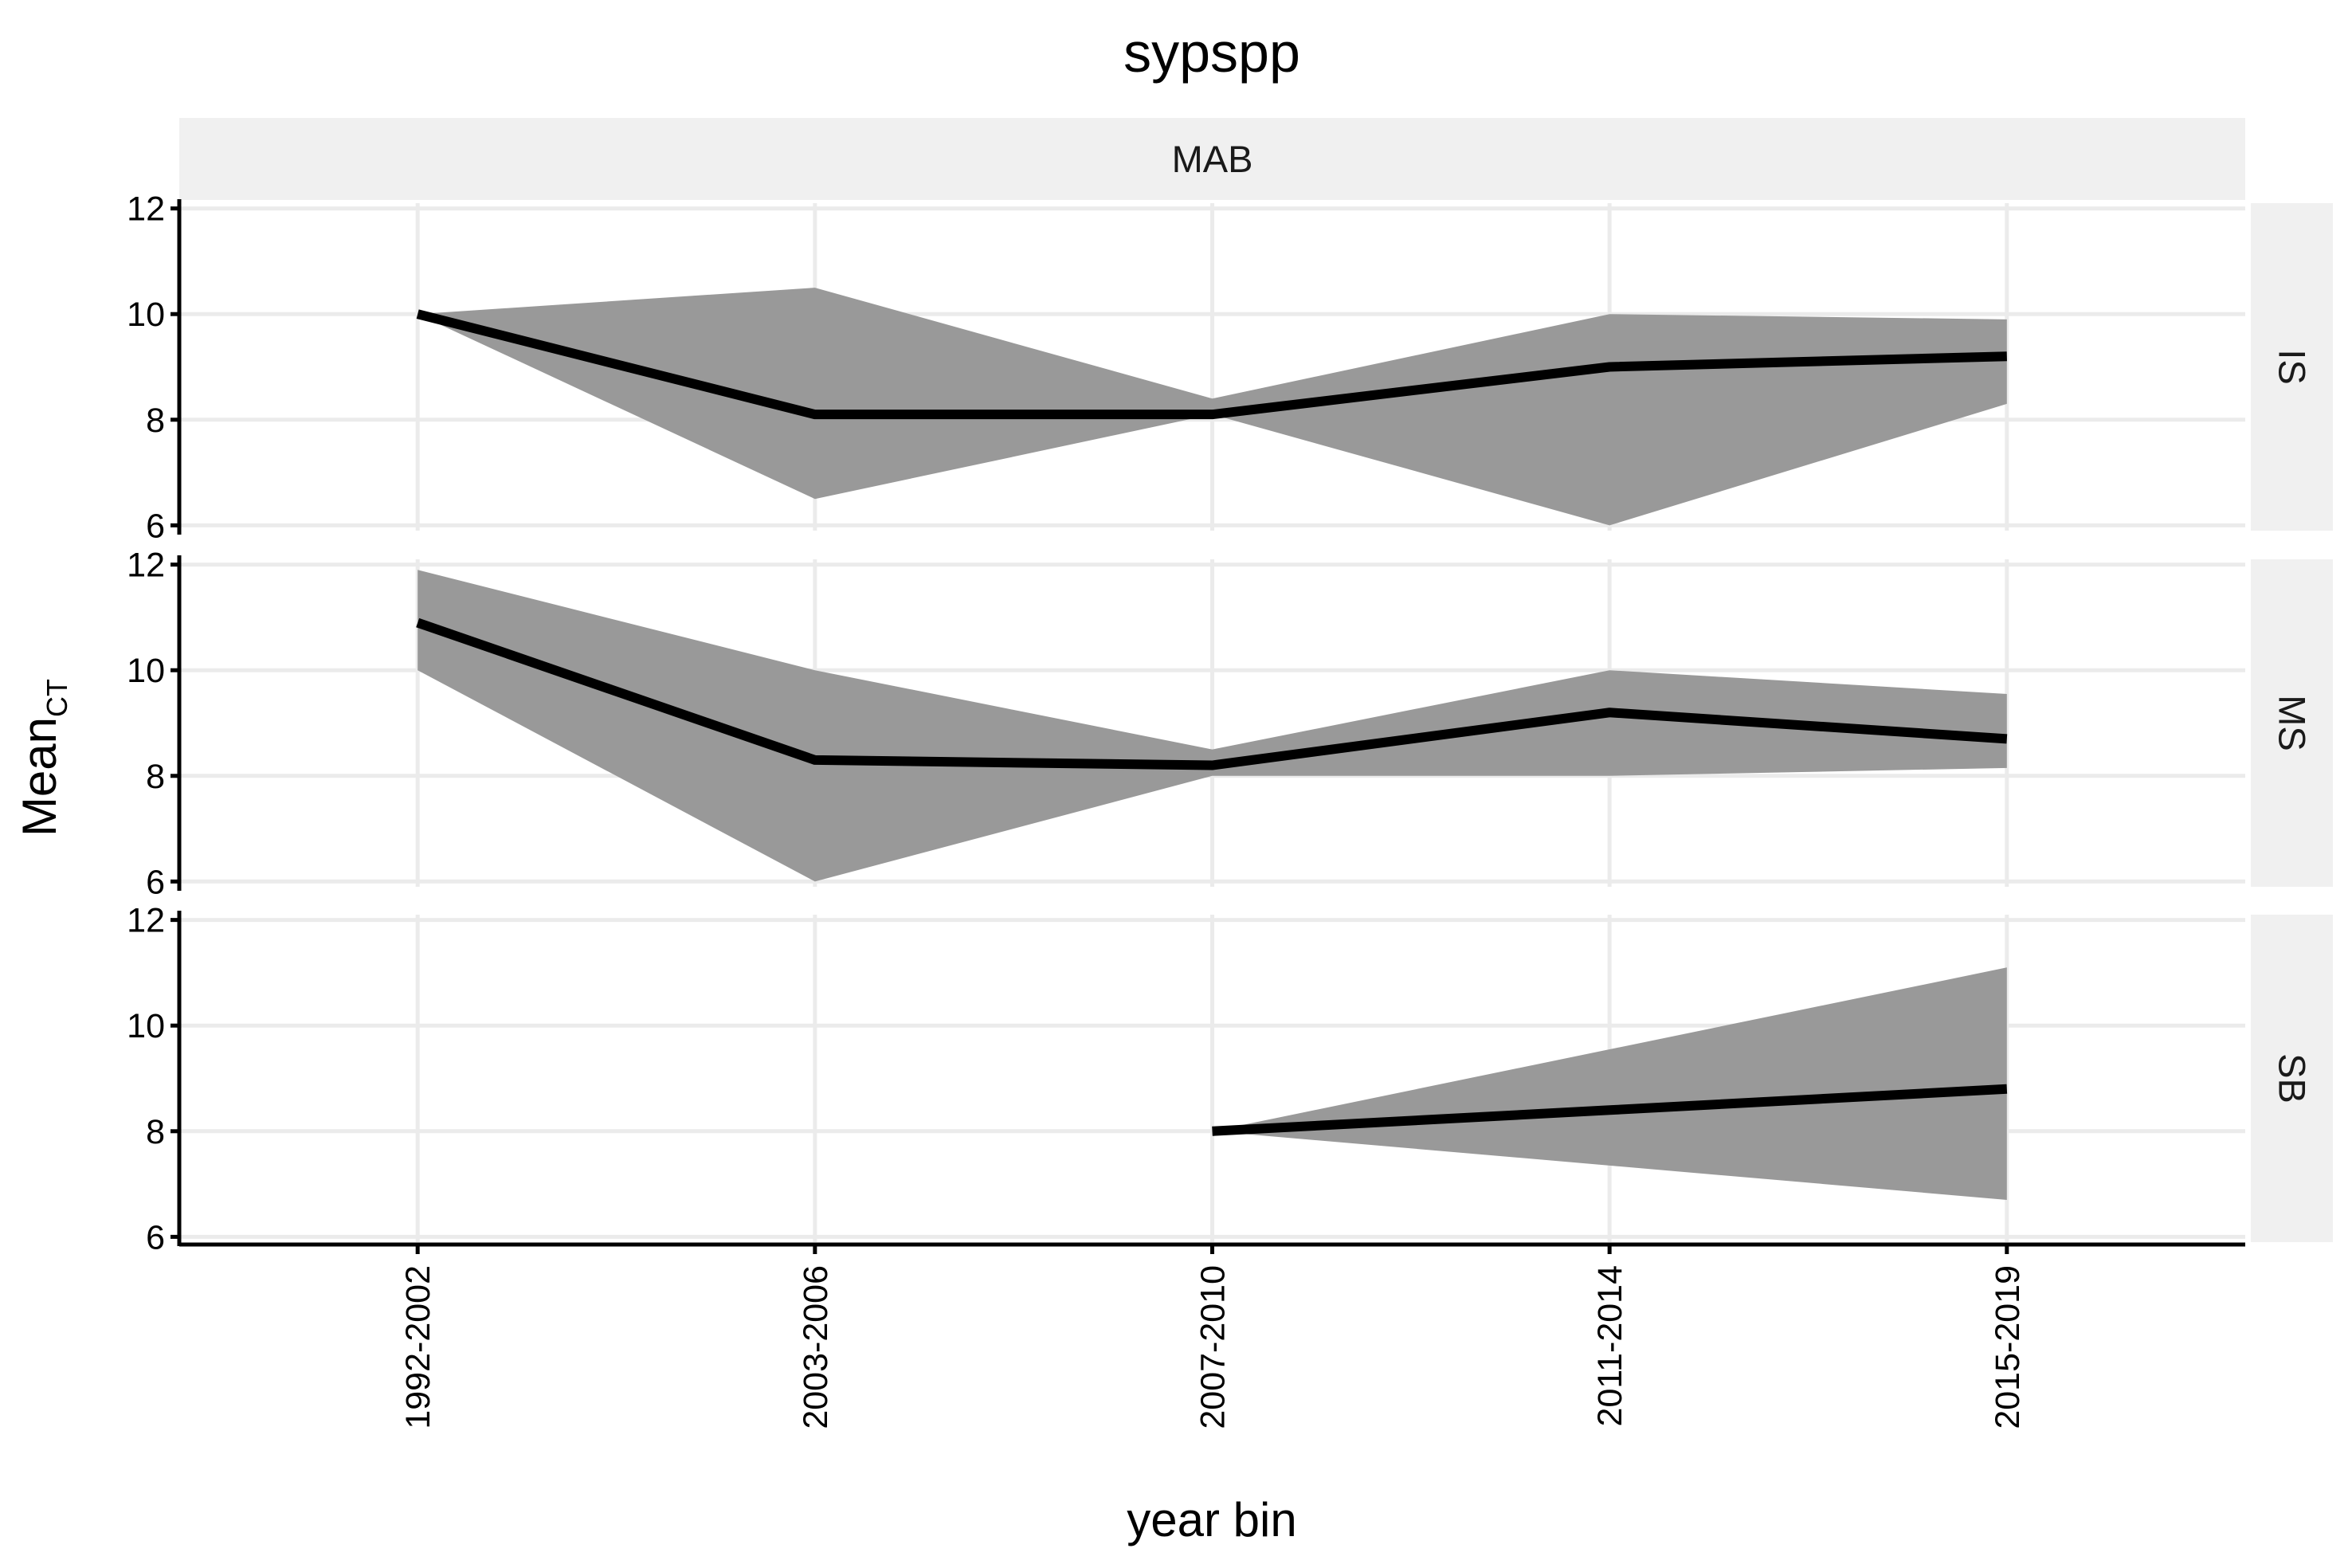 This screenshot has width=2352, height=1568. I want to click on facet-strip-is: IS, so click(2292, 367).